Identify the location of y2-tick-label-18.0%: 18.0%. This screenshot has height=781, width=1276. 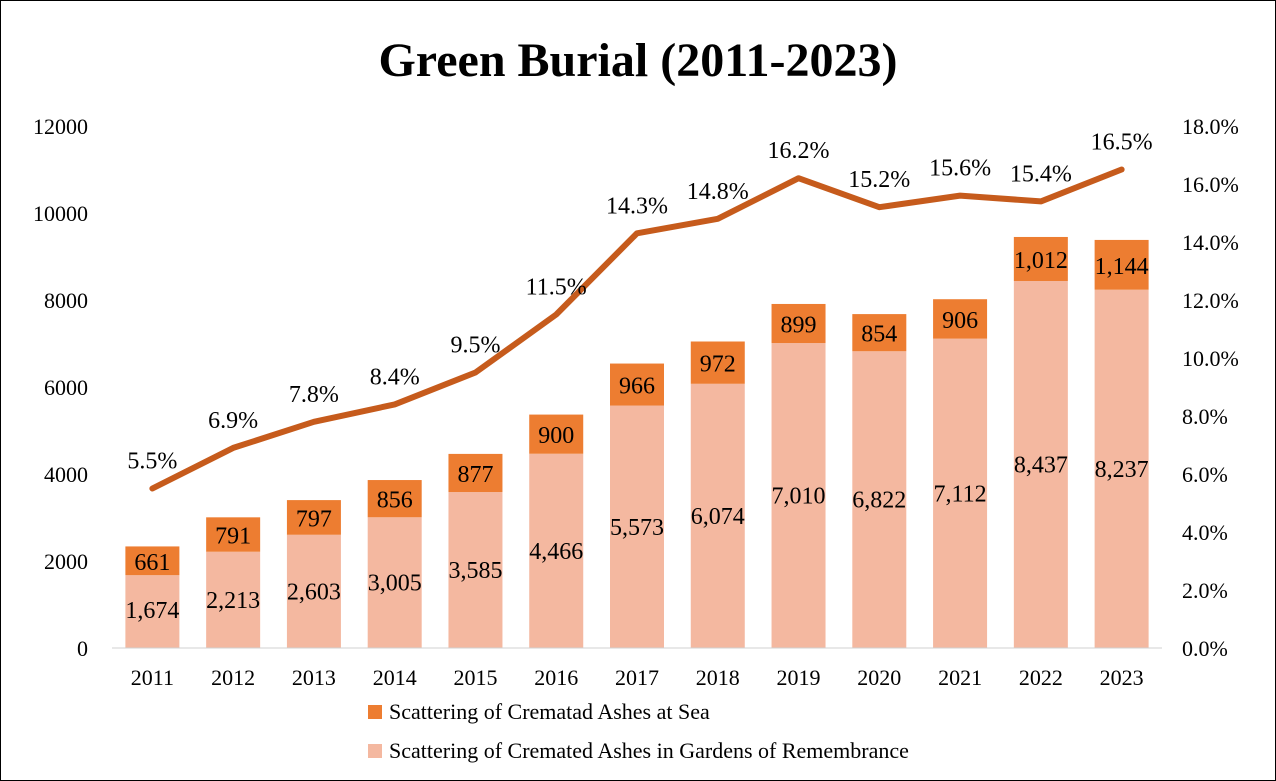
(1210, 126).